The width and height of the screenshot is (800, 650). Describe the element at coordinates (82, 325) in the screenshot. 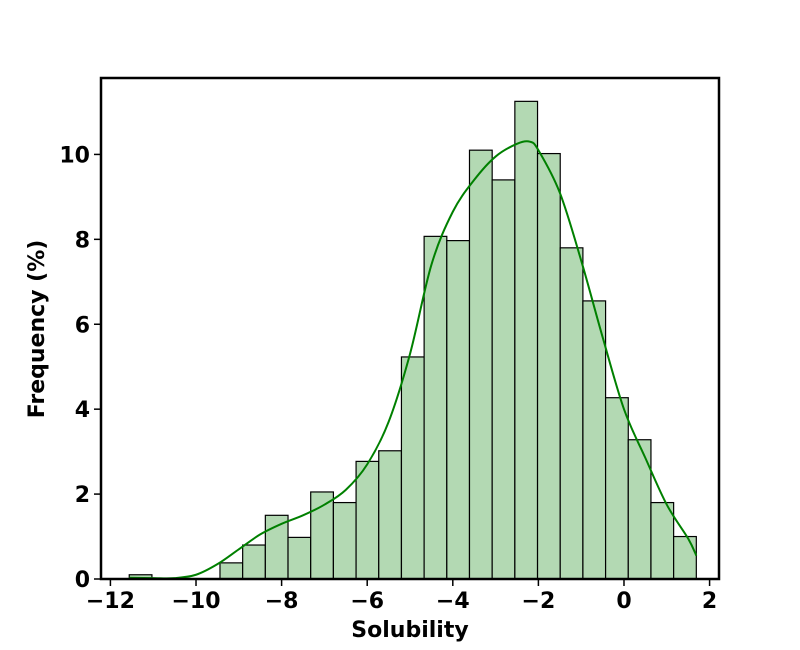

I see `y-tick-label: 6` at that location.